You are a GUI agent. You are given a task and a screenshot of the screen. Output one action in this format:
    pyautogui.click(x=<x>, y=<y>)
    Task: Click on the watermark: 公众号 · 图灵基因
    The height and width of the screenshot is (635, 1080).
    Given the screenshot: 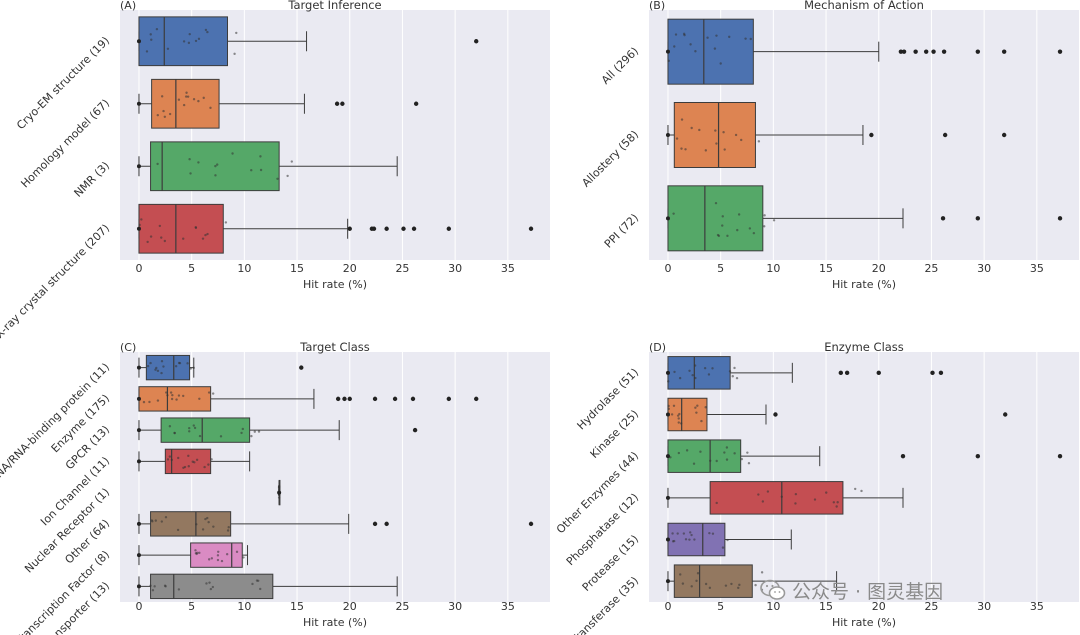 What is the action you would take?
    pyautogui.click(x=910, y=590)
    